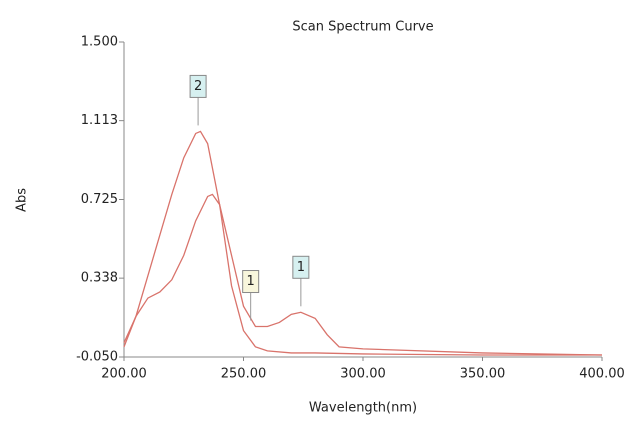 This screenshot has height=423, width=634. What do you see at coordinates (22, 200) in the screenshot?
I see `y-axis-label: Abs` at bounding box center [22, 200].